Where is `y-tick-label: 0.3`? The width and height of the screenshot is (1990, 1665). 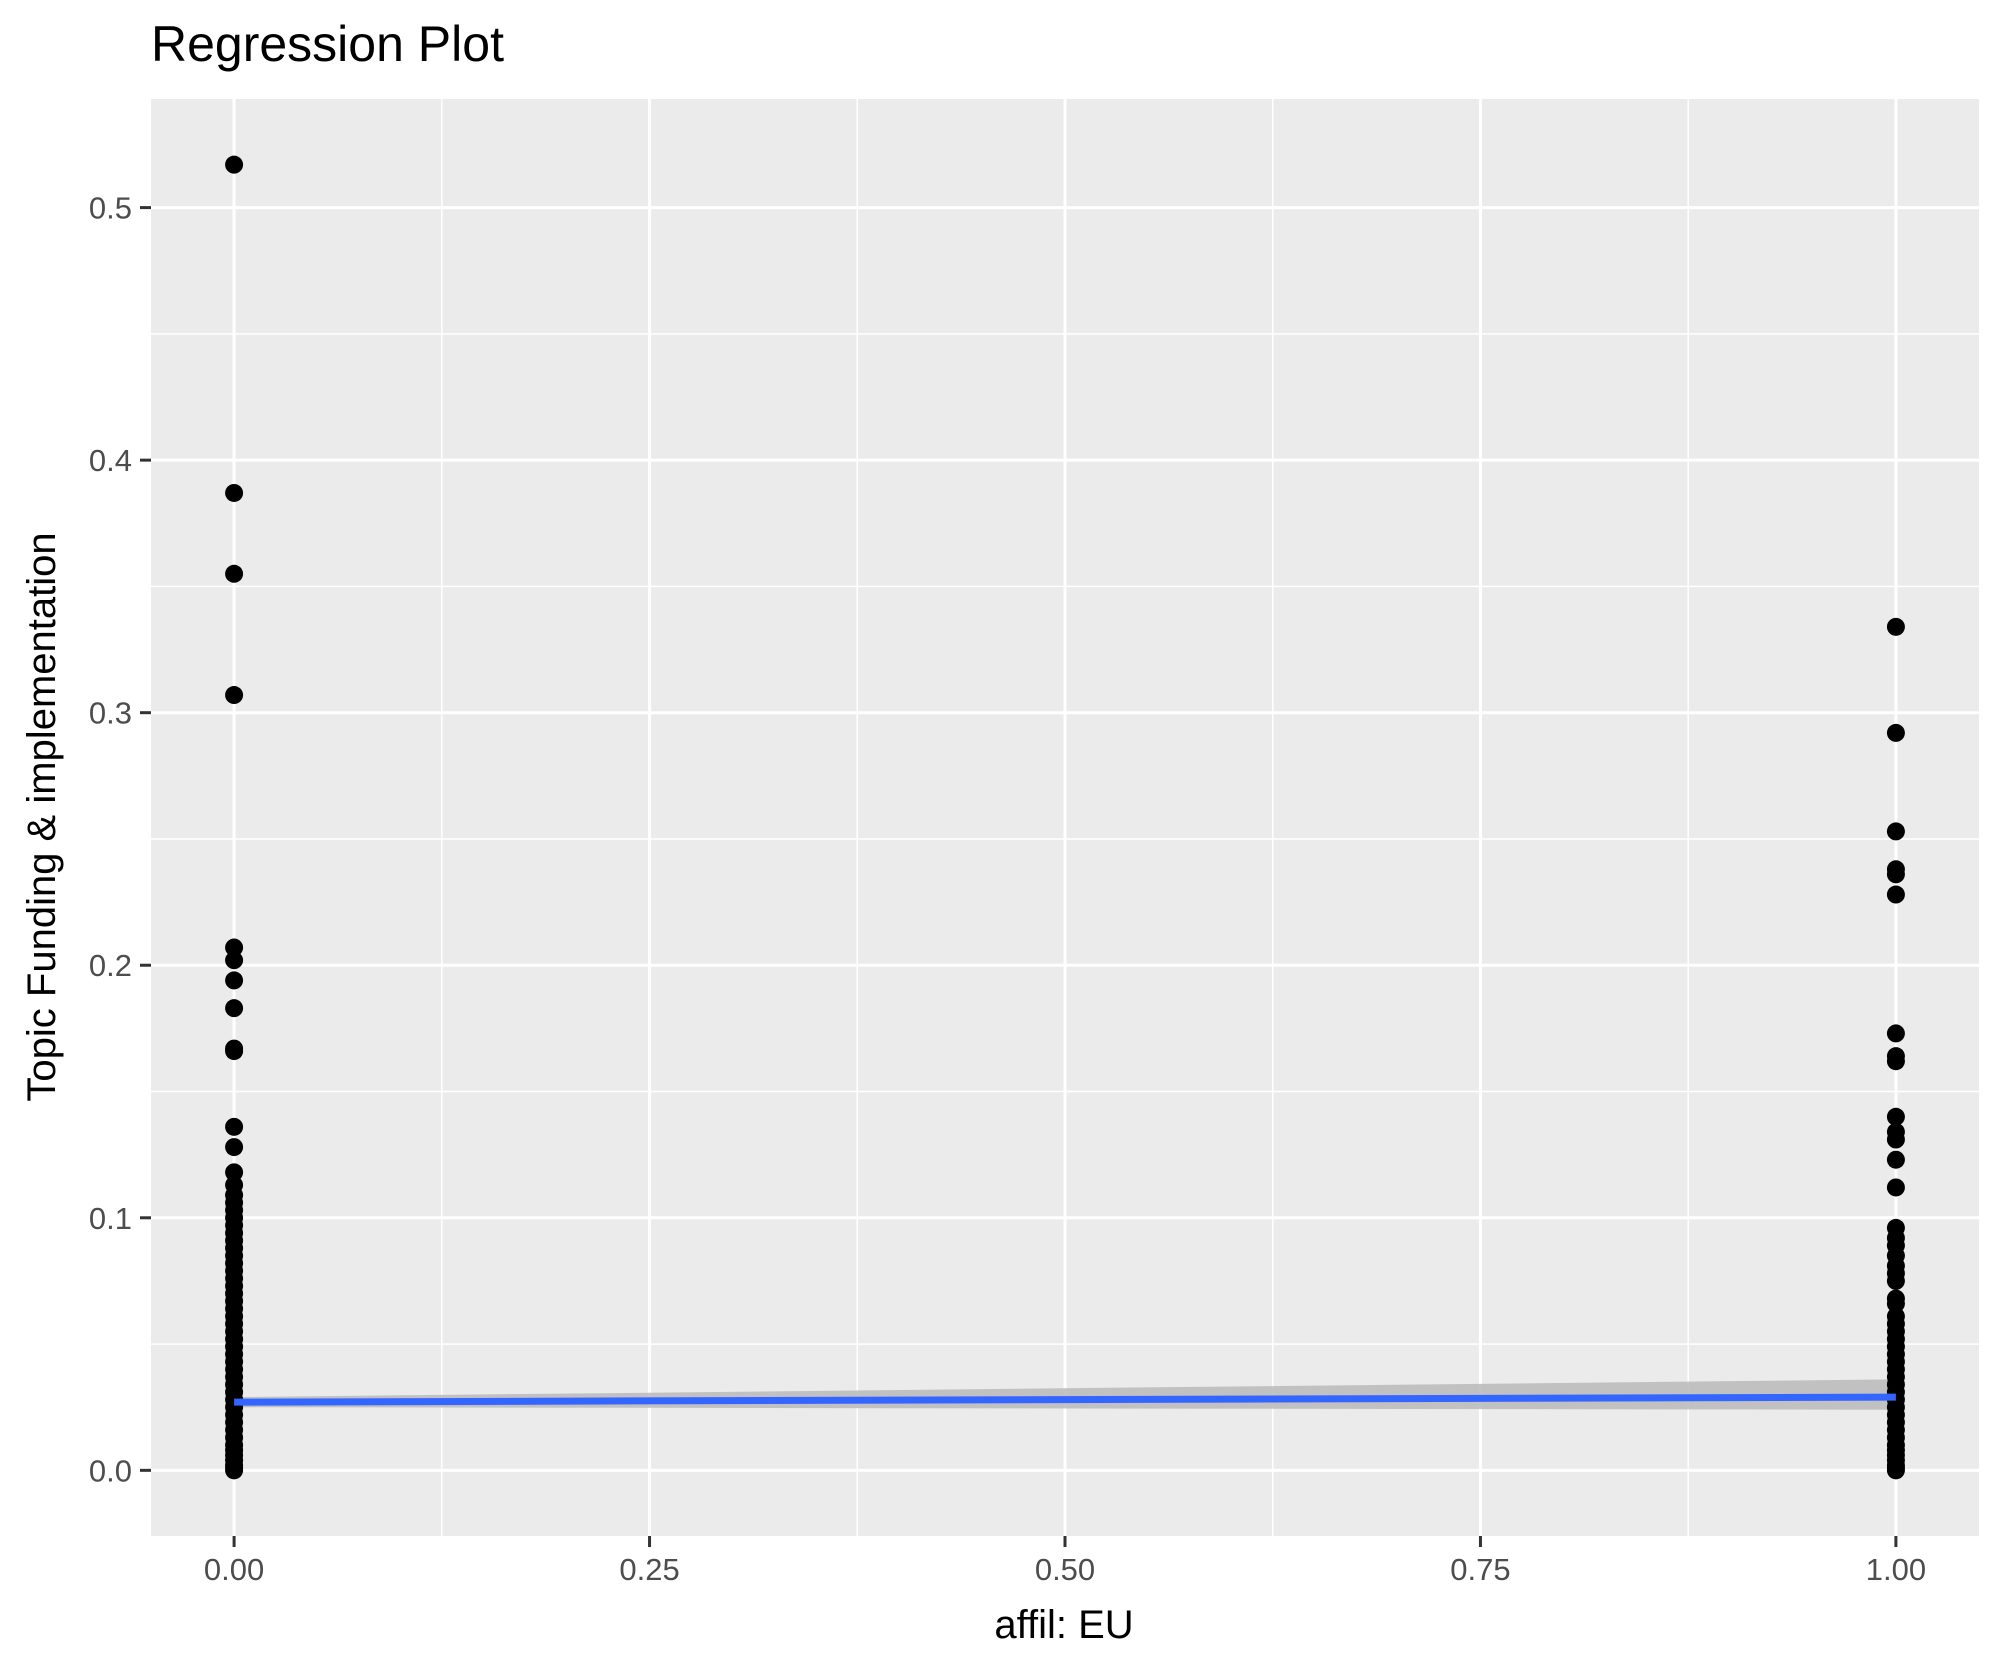 y-tick-label: 0.3 is located at coordinates (110, 713).